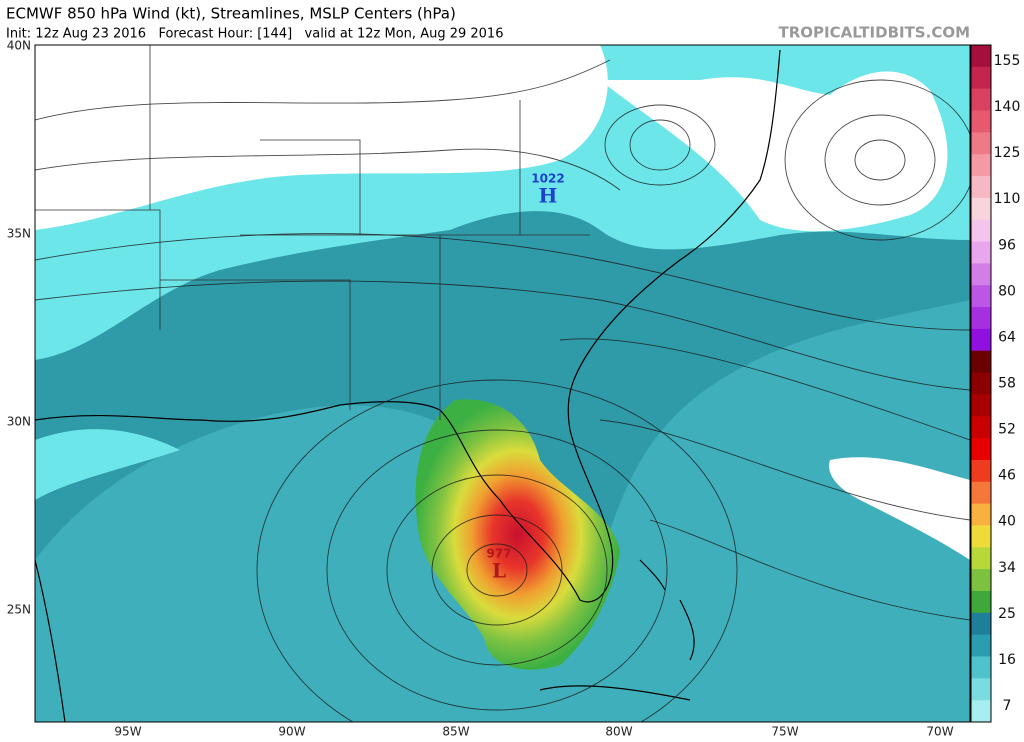 The width and height of the screenshot is (1024, 742). What do you see at coordinates (548, 196) in the screenshot?
I see `center-symbol: H` at bounding box center [548, 196].